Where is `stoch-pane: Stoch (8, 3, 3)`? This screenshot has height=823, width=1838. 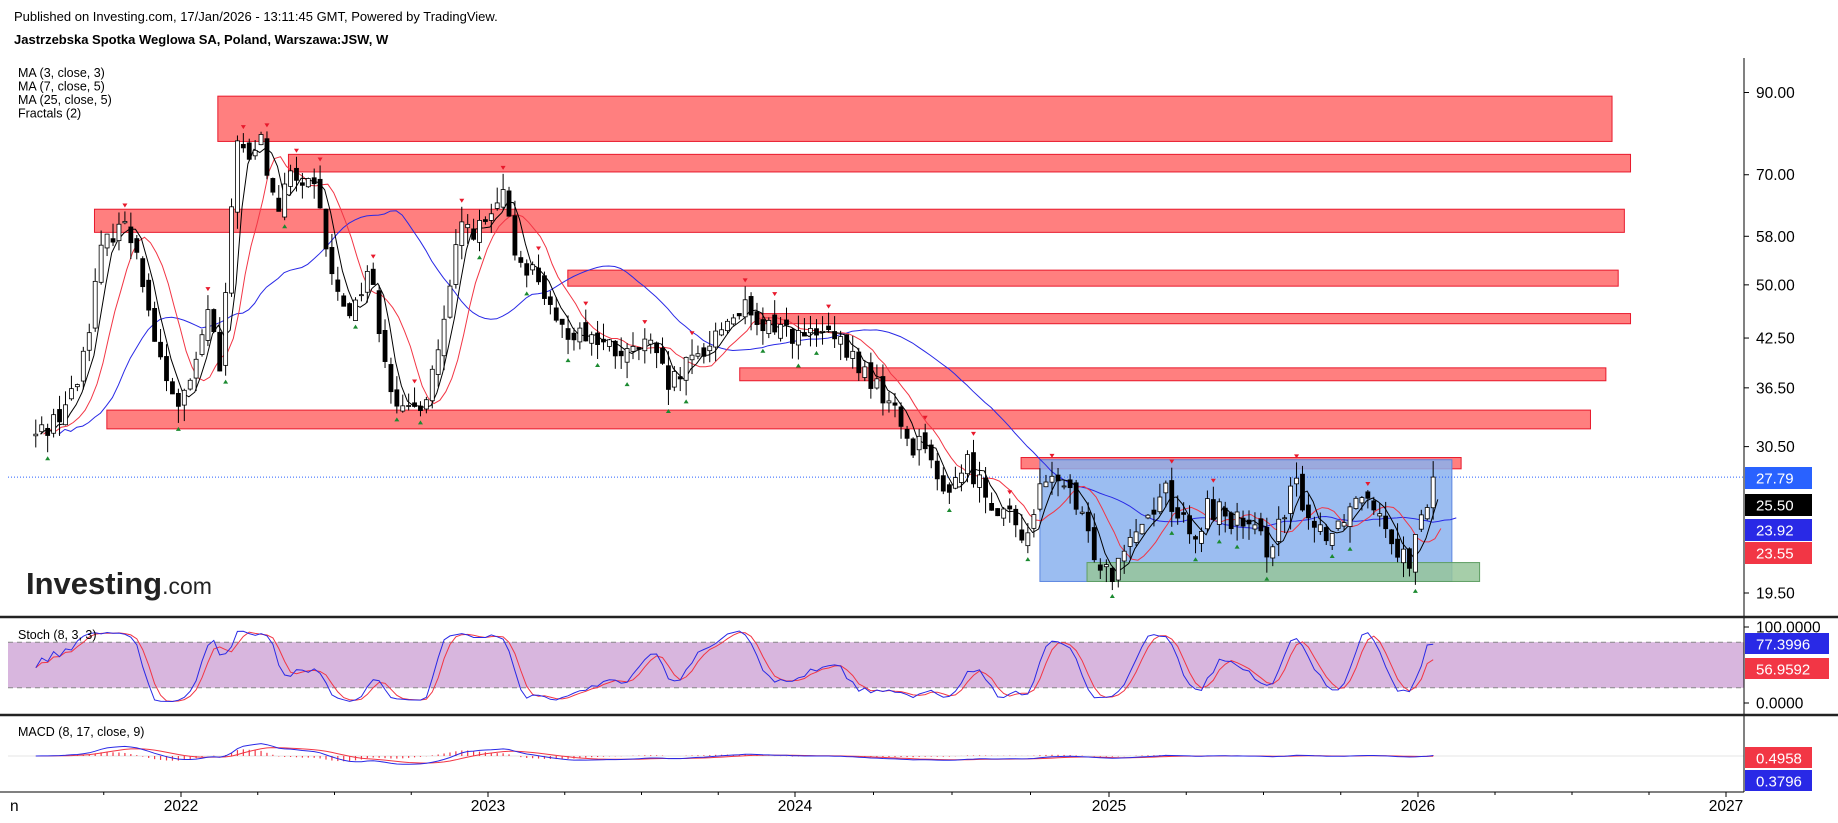
stoch-pane: Stoch (8, 3, 3) is located at coordinates (876, 665).